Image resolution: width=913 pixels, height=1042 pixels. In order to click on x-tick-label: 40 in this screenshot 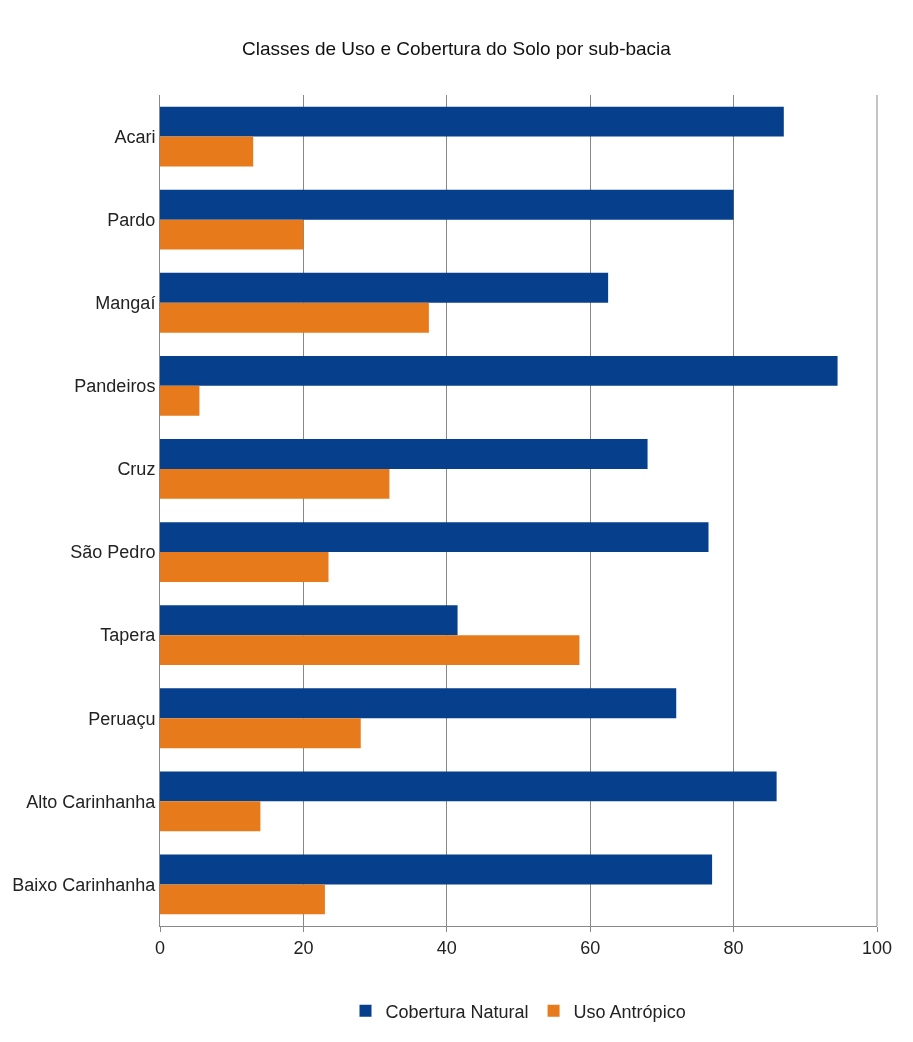, I will do `click(446, 947)`.